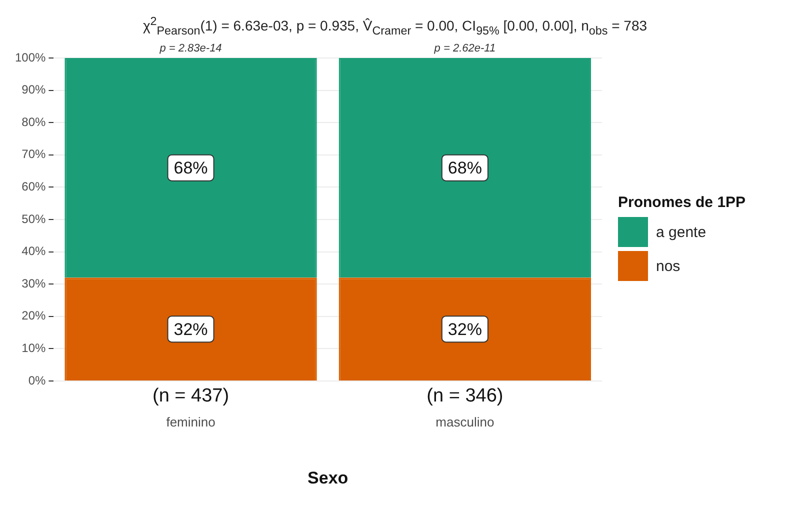  I want to click on y-tick-label: 60%, so click(34, 187).